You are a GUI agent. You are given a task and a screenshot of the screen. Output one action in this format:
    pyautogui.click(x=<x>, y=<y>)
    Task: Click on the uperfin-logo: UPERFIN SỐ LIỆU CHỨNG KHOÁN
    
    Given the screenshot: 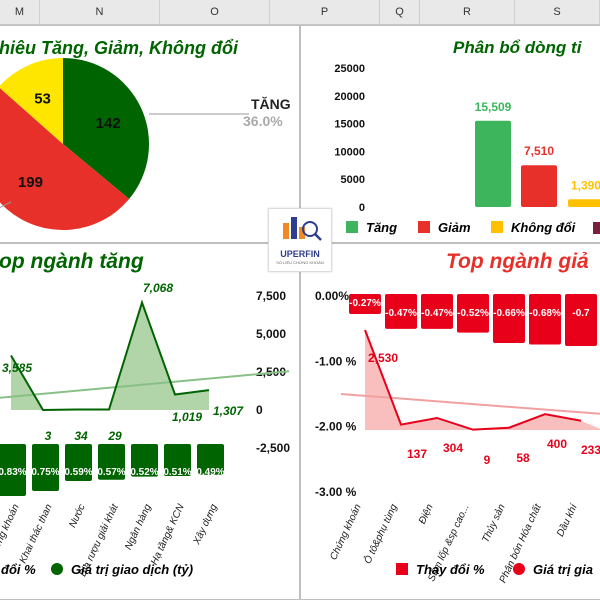 What is the action you would take?
    pyautogui.click(x=300, y=240)
    